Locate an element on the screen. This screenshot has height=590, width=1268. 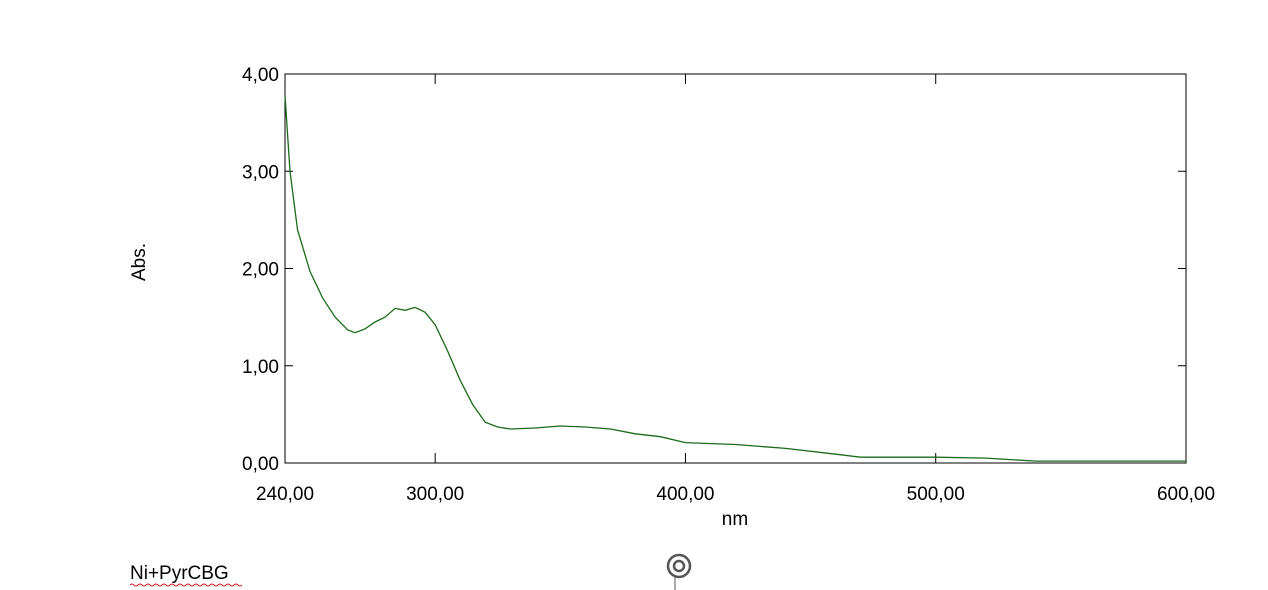
y-tick-label: 3,00 is located at coordinates (260, 172).